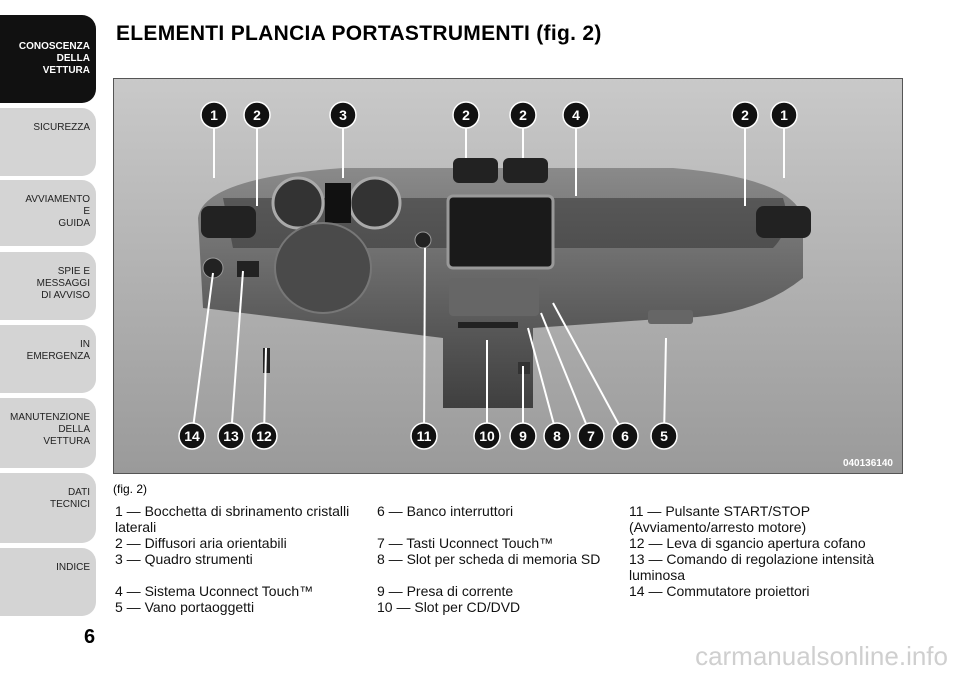 The width and height of the screenshot is (960, 678). I want to click on callout-label: 10, so click(487, 436).